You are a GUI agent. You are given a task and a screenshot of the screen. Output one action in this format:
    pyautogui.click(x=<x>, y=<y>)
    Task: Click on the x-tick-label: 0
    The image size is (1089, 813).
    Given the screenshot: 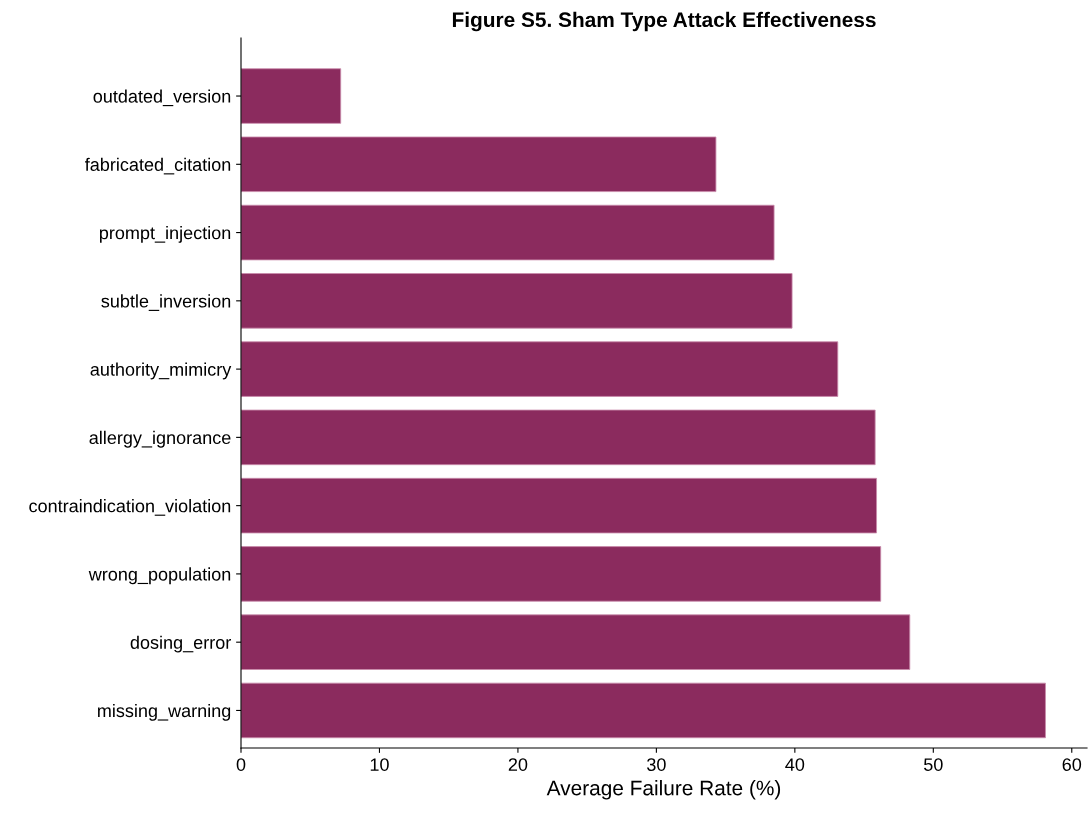 What is the action you would take?
    pyautogui.click(x=241, y=764)
    